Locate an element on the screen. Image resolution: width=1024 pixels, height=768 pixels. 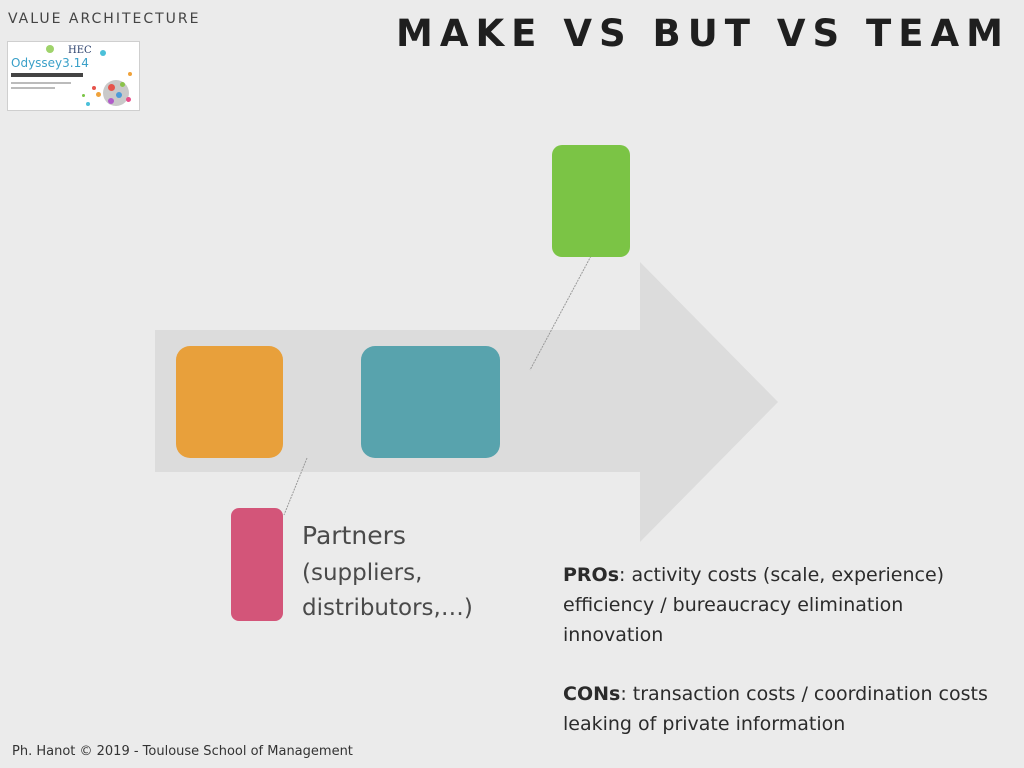
green-block is located at coordinates (591, 201).